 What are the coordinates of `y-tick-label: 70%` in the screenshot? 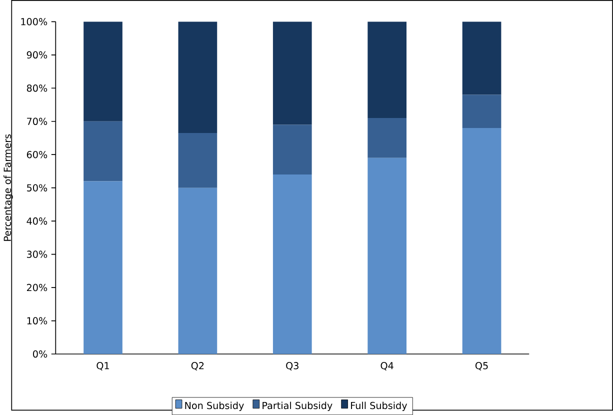 It's located at (37, 121).